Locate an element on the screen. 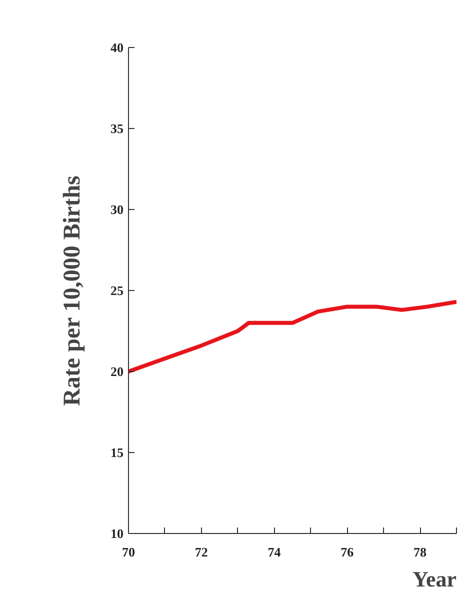 The image size is (460, 596). y-tick-label: 35 is located at coordinates (117, 128).